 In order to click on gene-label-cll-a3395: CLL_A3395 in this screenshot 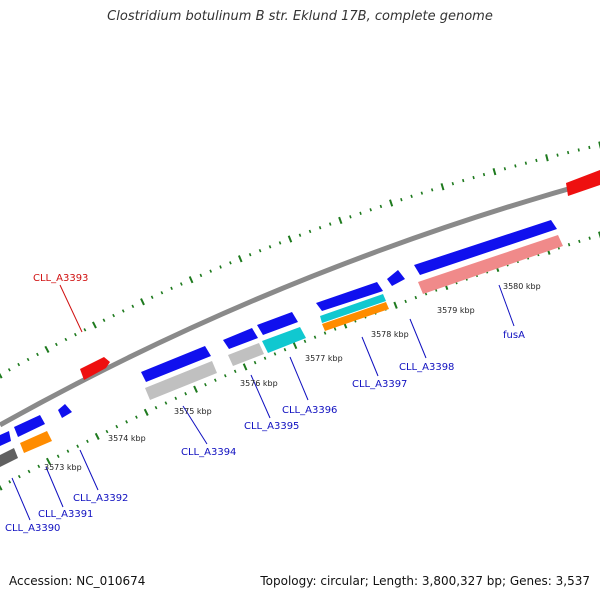, I will do `click(271, 426)`.